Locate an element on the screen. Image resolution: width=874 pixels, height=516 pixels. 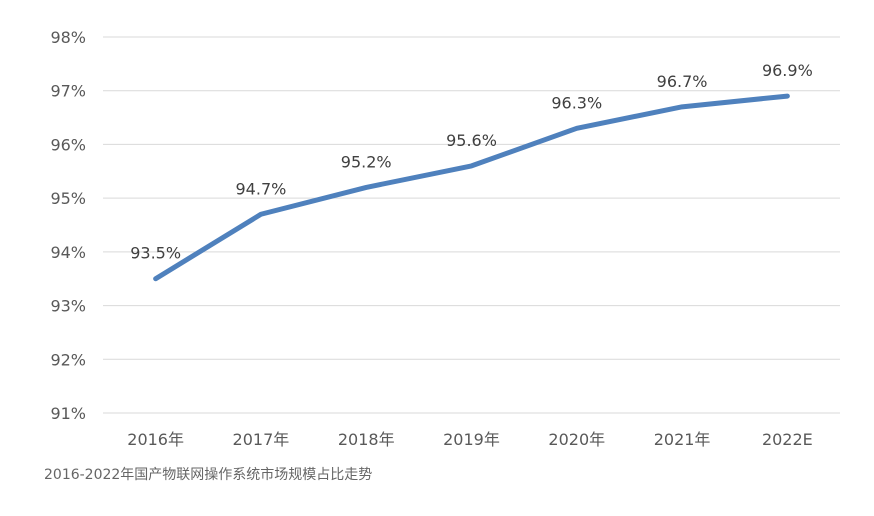
data-label: 94.7% is located at coordinates (261, 188).